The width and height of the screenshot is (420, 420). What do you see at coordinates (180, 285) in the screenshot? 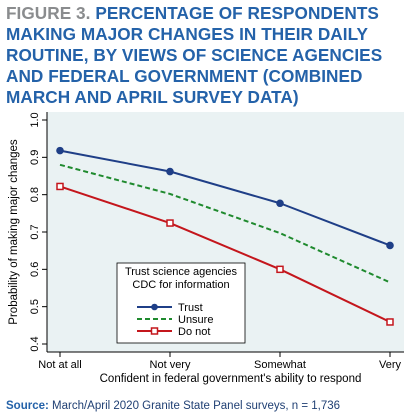
I see `legend-title-line: CDC for information` at bounding box center [180, 285].